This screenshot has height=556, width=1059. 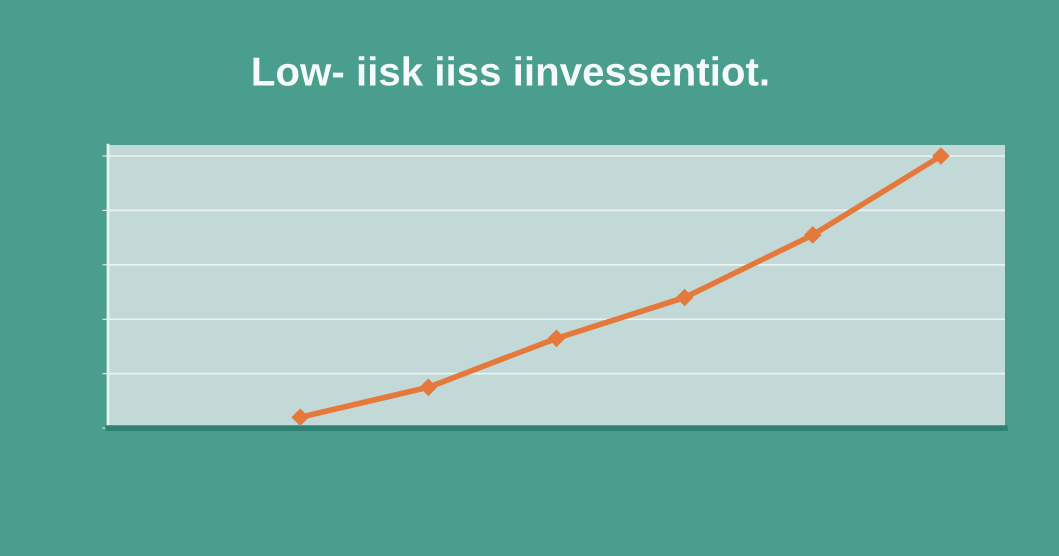 I want to click on chart-title: Low- iisk iiss iinvessentiot., so click(x=510, y=71).